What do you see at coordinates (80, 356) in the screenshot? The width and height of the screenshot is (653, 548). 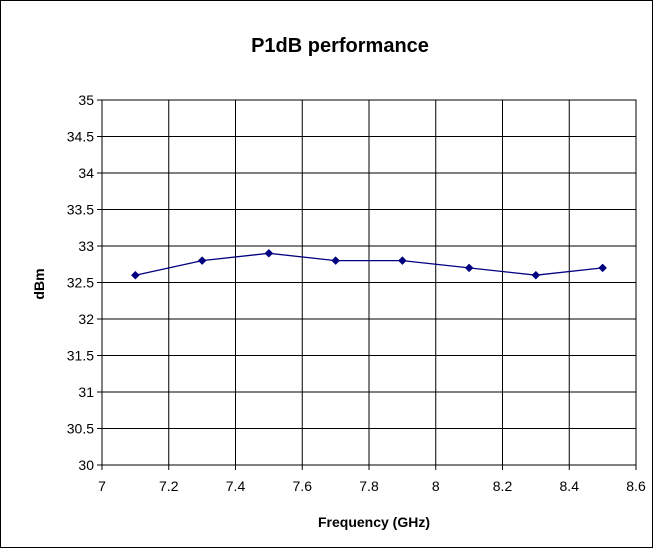 I see `y-tick-label: 31.5` at bounding box center [80, 356].